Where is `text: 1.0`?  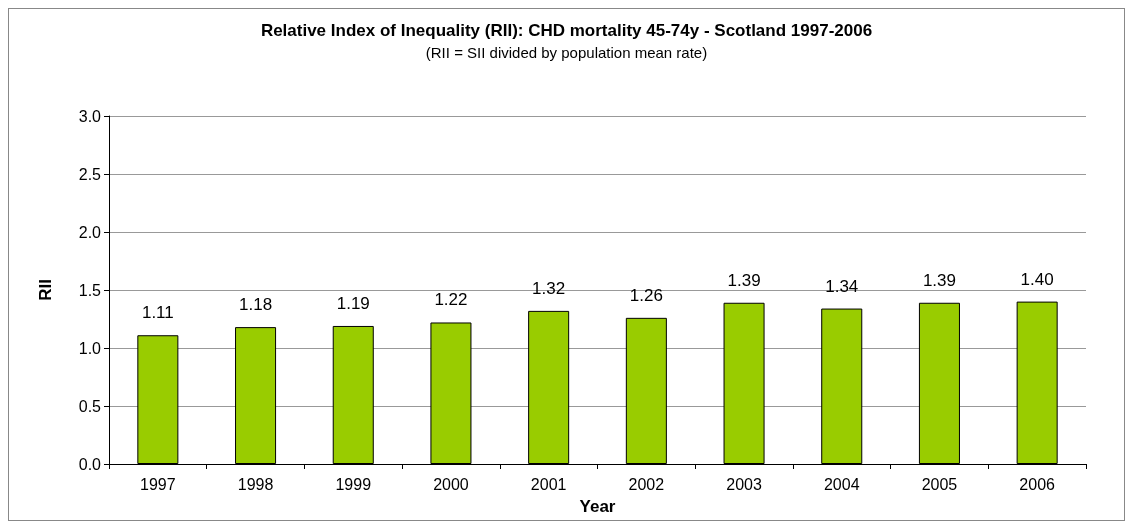
text: 1.0 is located at coordinates (89, 348).